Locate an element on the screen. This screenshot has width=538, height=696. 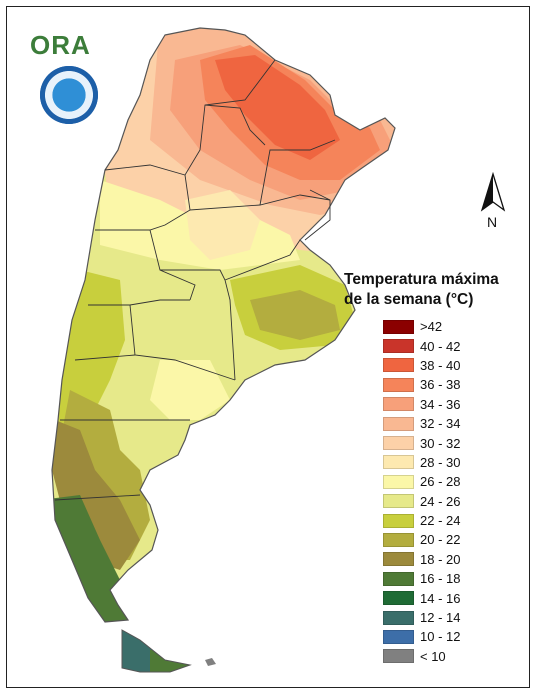
legend-item: 16 - 18 is located at coordinates (421, 578).